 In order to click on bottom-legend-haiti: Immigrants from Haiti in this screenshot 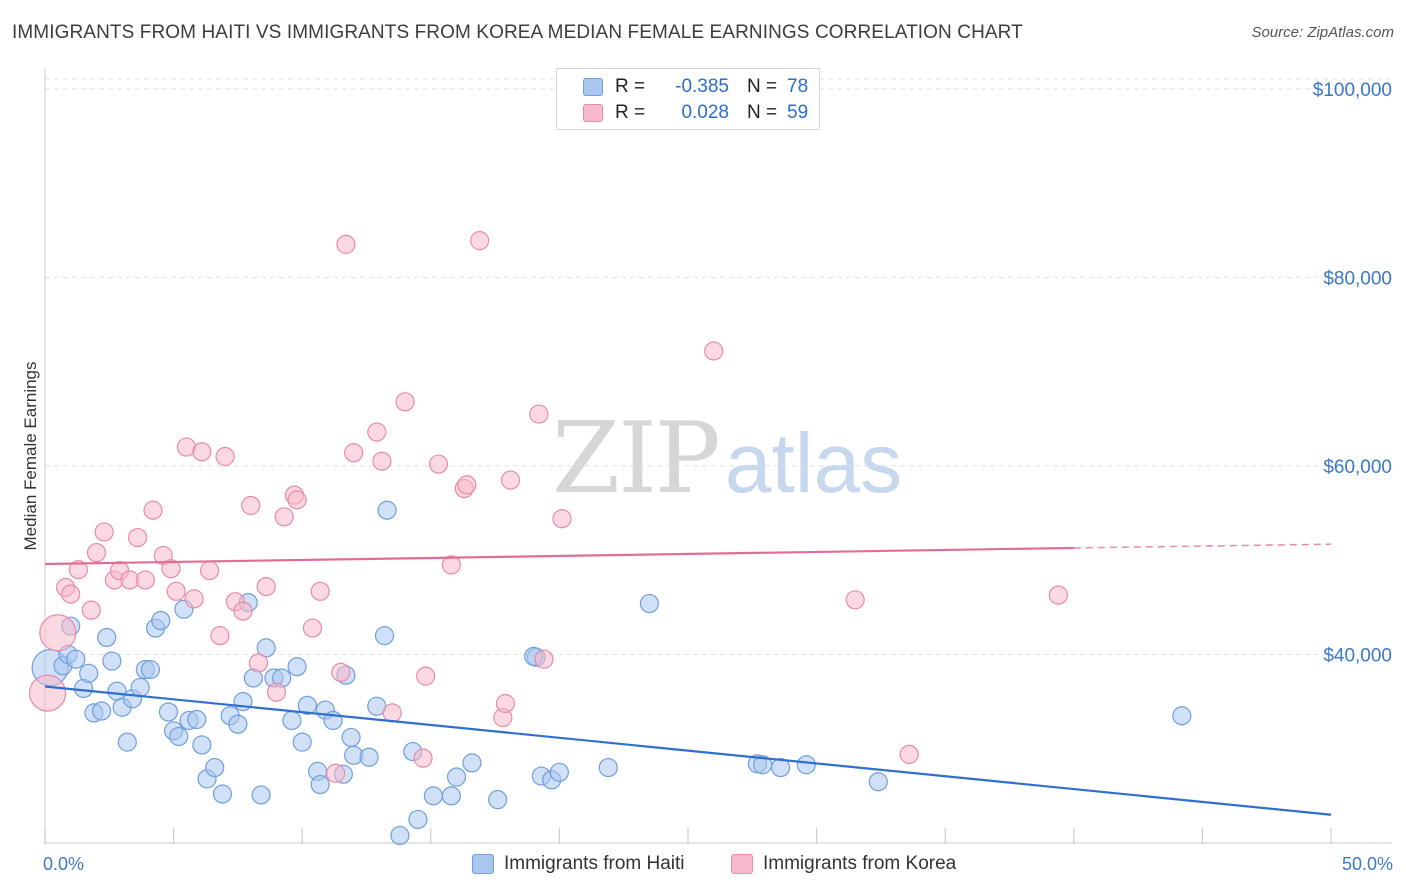, I will do `click(578, 864)`.